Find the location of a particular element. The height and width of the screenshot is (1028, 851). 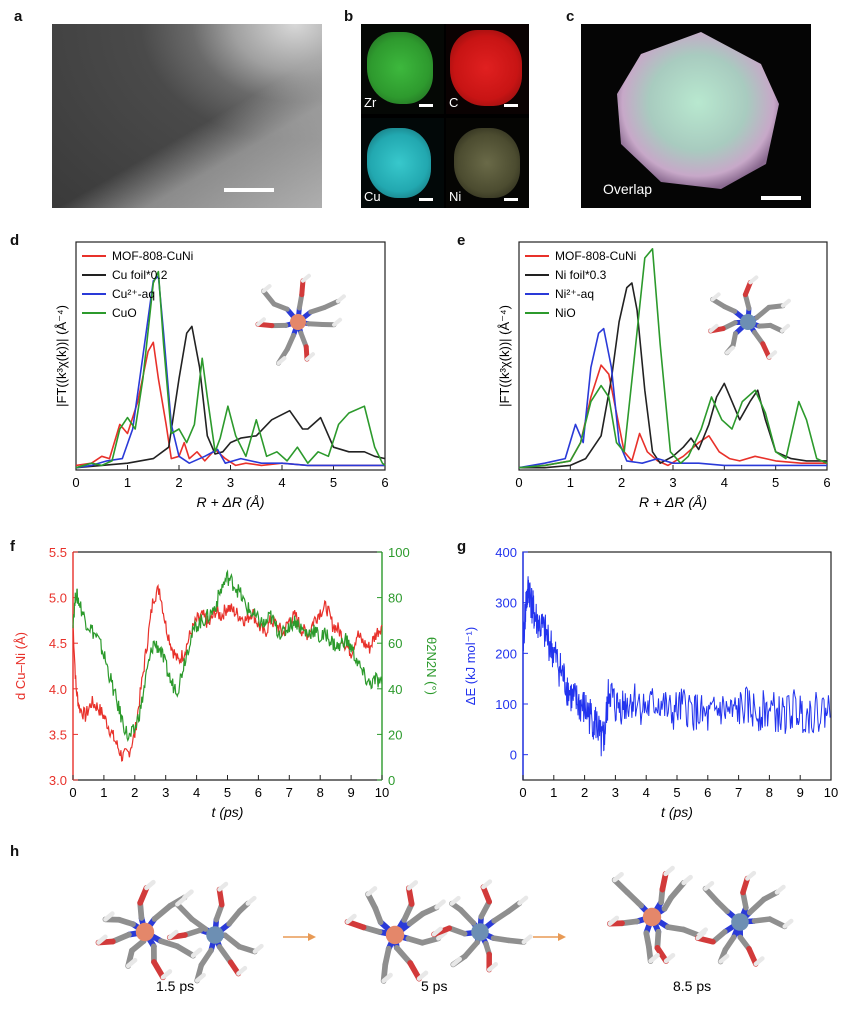

panel-label-b: b is located at coordinates (349, 16).